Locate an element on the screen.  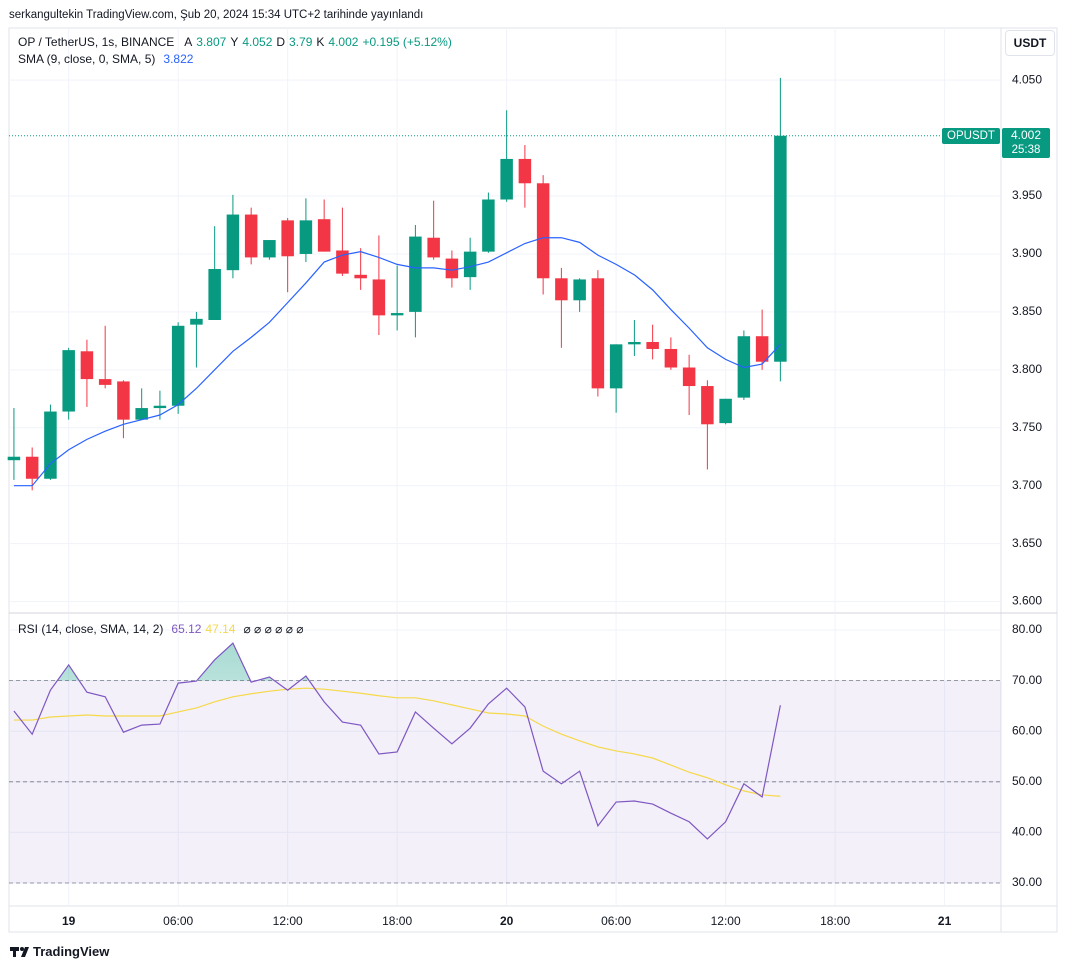
ohlc-label: K is located at coordinates (320, 42).